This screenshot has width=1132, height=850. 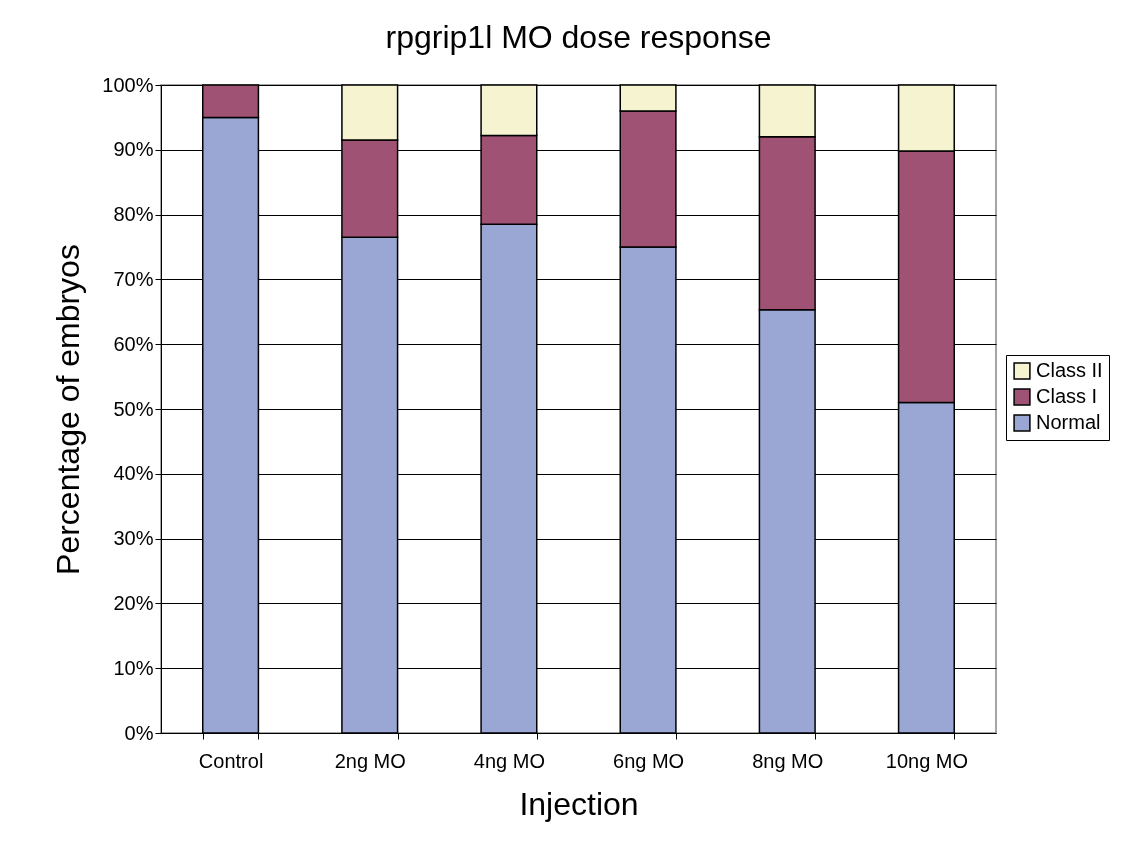 I want to click on chart-title: rpgrip1l MO dose response, so click(x=578, y=37).